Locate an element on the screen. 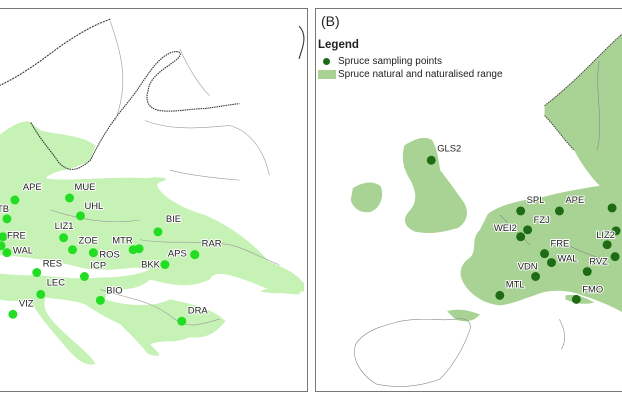 Image resolution: width=622 pixels, height=400 pixels. legend-item-range: Spruce natural and naturalised range is located at coordinates (410, 74).